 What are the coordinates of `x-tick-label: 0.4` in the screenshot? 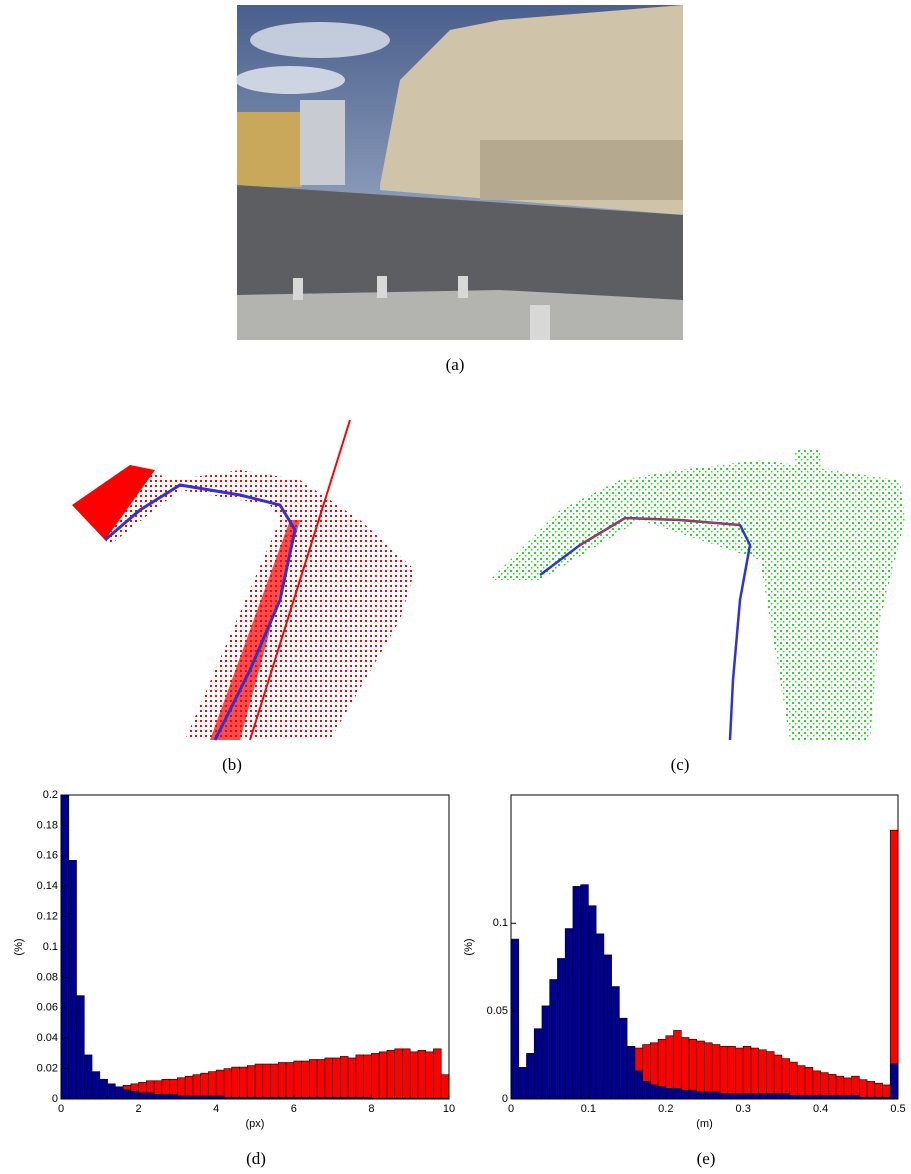 It's located at (820, 1109).